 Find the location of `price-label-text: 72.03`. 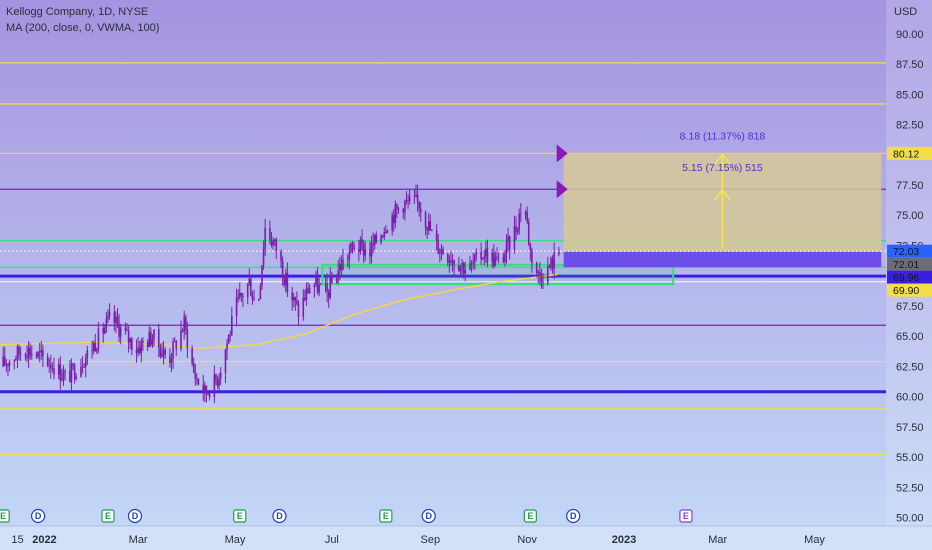

price-label-text: 72.03 is located at coordinates (906, 252).